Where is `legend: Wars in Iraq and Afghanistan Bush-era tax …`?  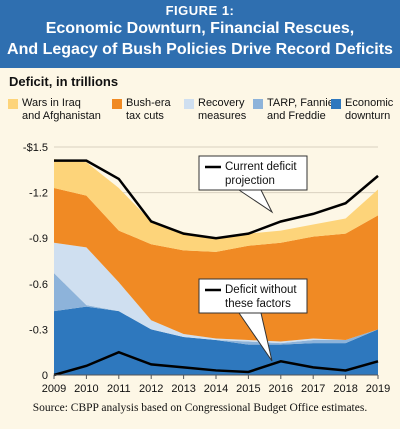
legend: Wars in Iraq and Afghanistan Bush-era tax … is located at coordinates (204, 115).